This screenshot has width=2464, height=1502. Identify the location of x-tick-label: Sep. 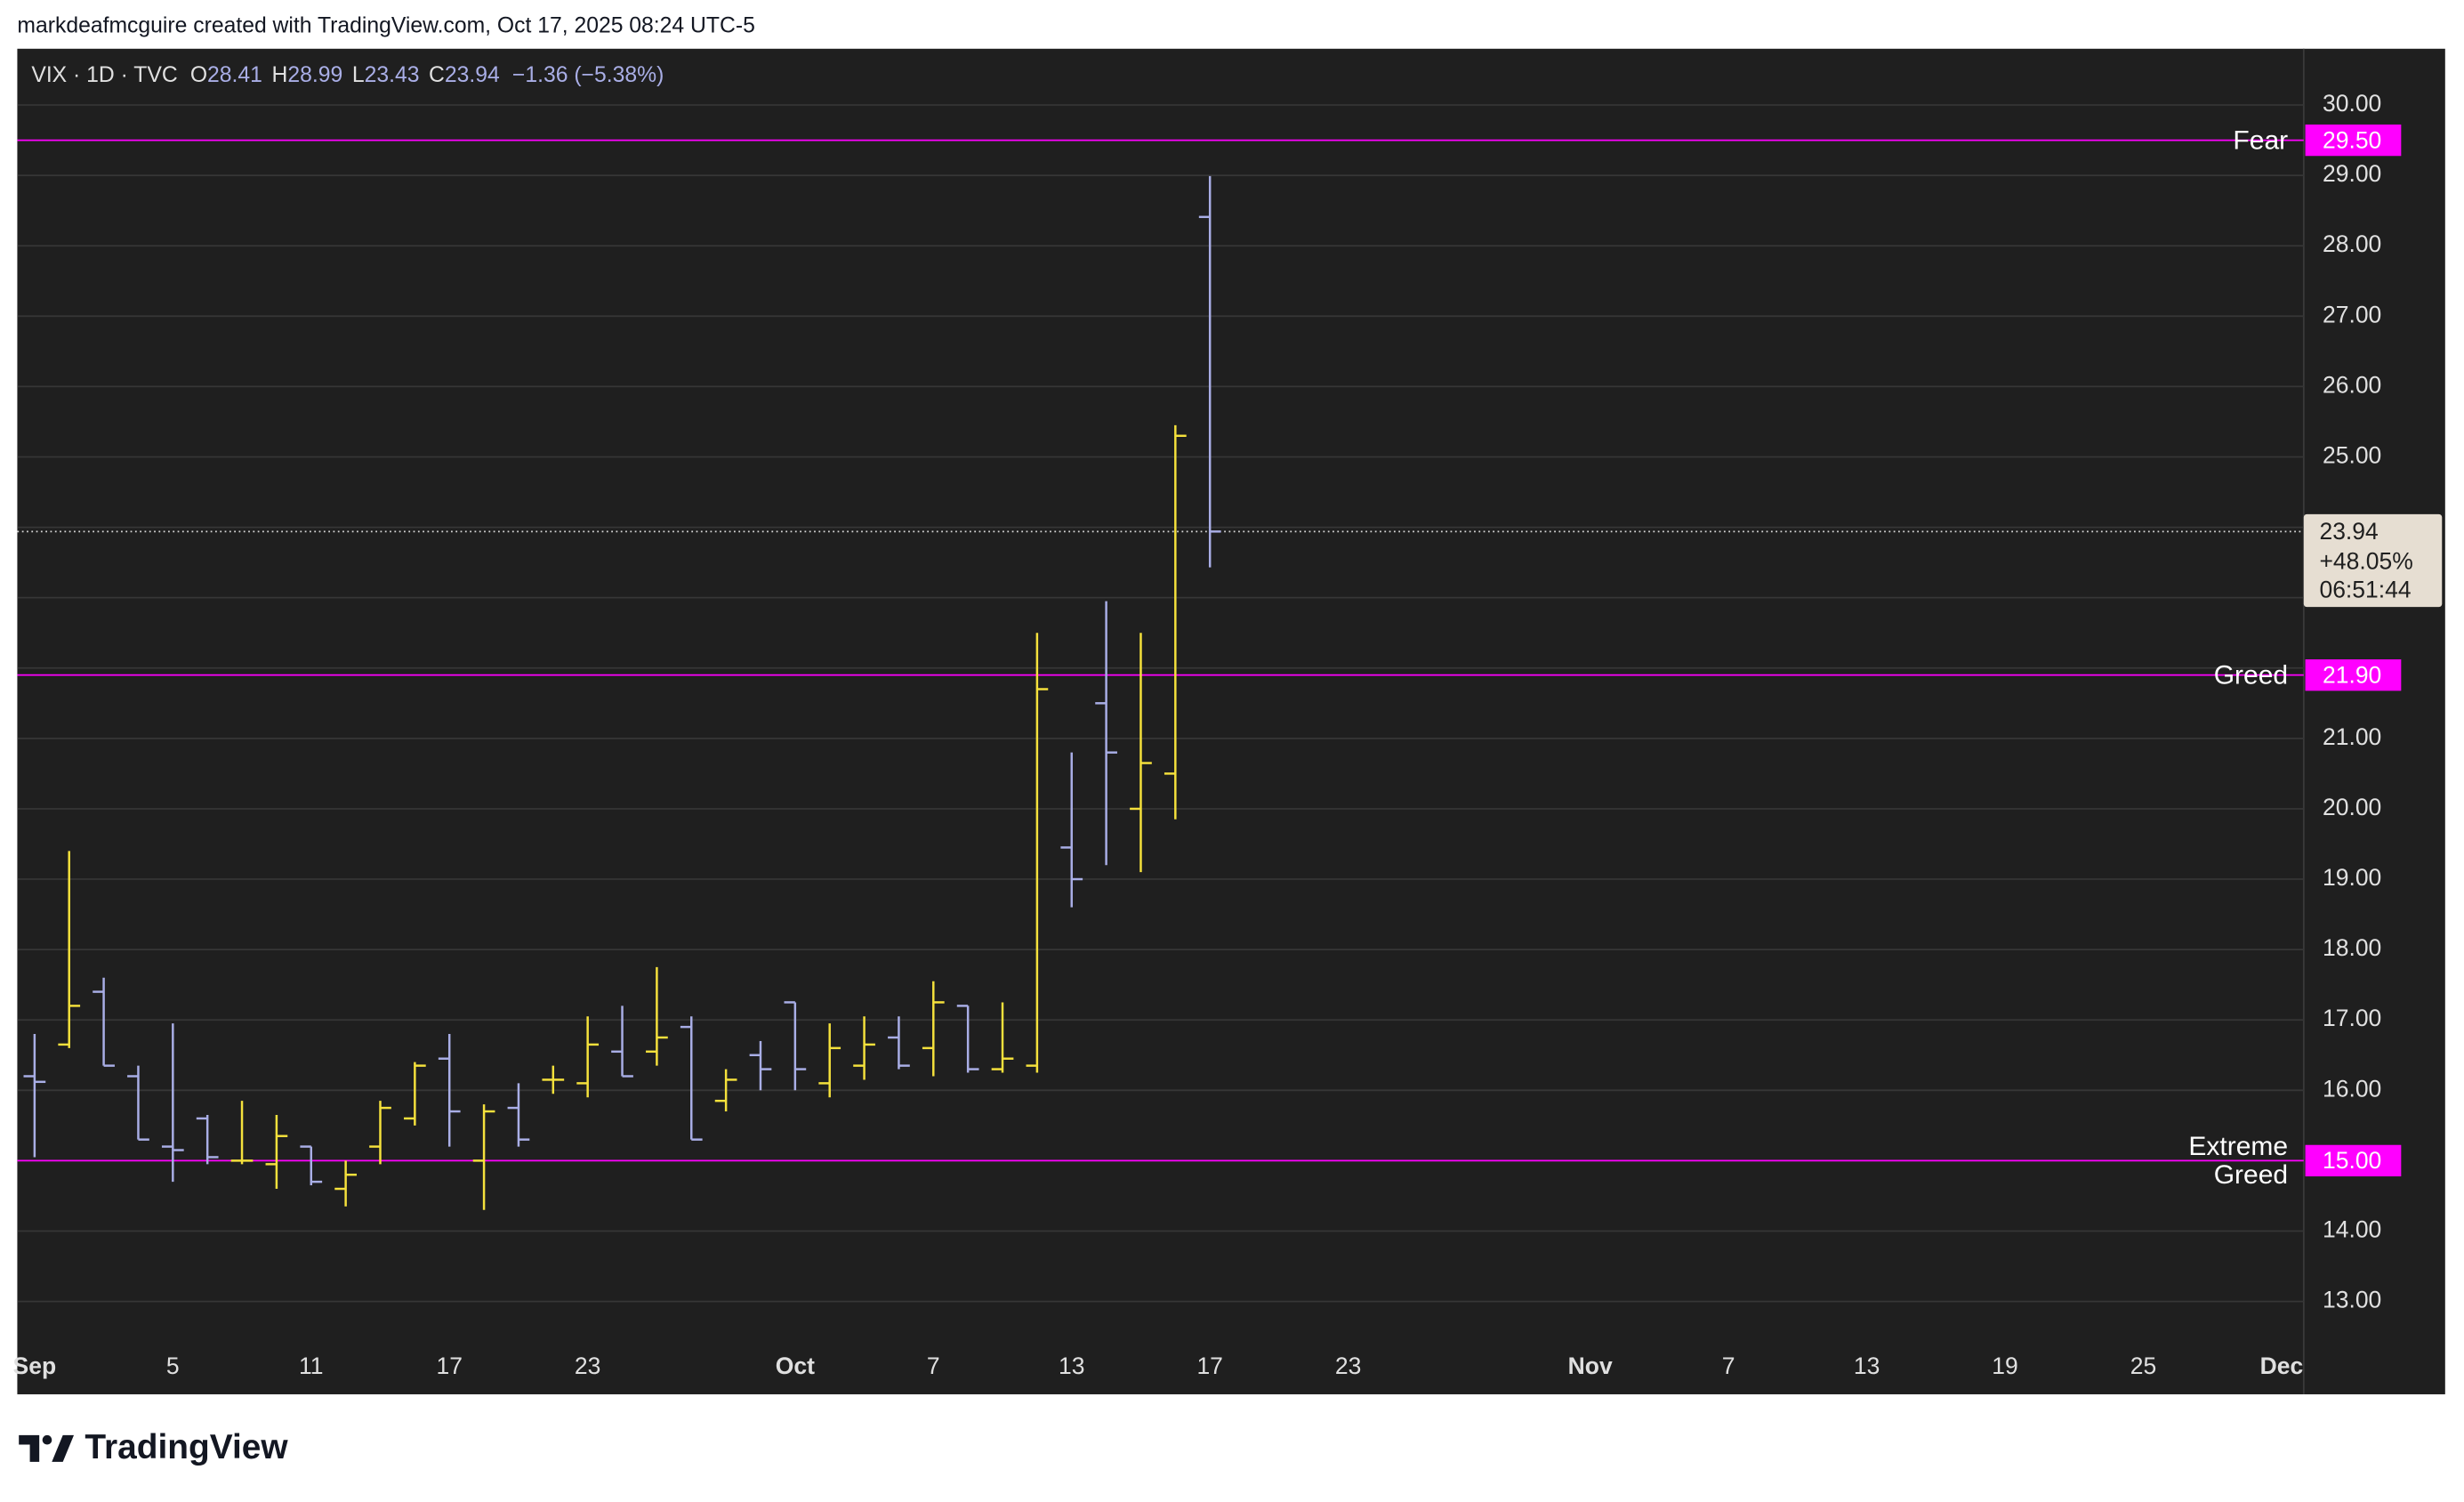
(35, 1366).